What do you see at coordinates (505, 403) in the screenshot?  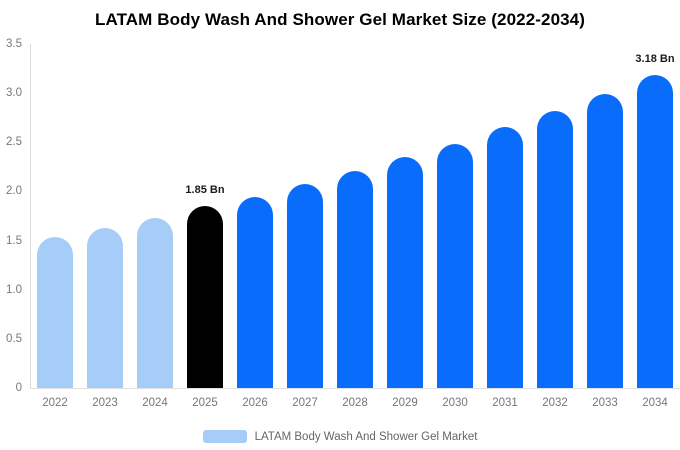 I see `x-axis-label-2031: 2031` at bounding box center [505, 403].